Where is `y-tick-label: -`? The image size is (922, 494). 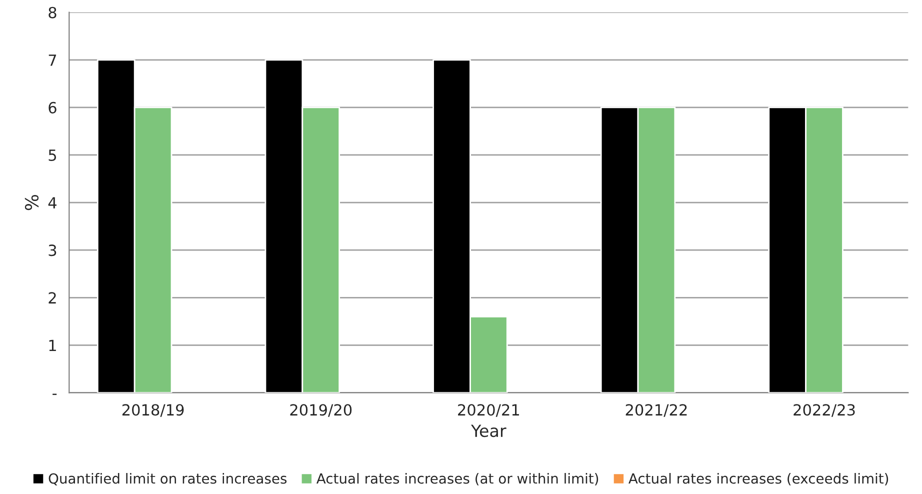
y-tick-label: - is located at coordinates (54, 394).